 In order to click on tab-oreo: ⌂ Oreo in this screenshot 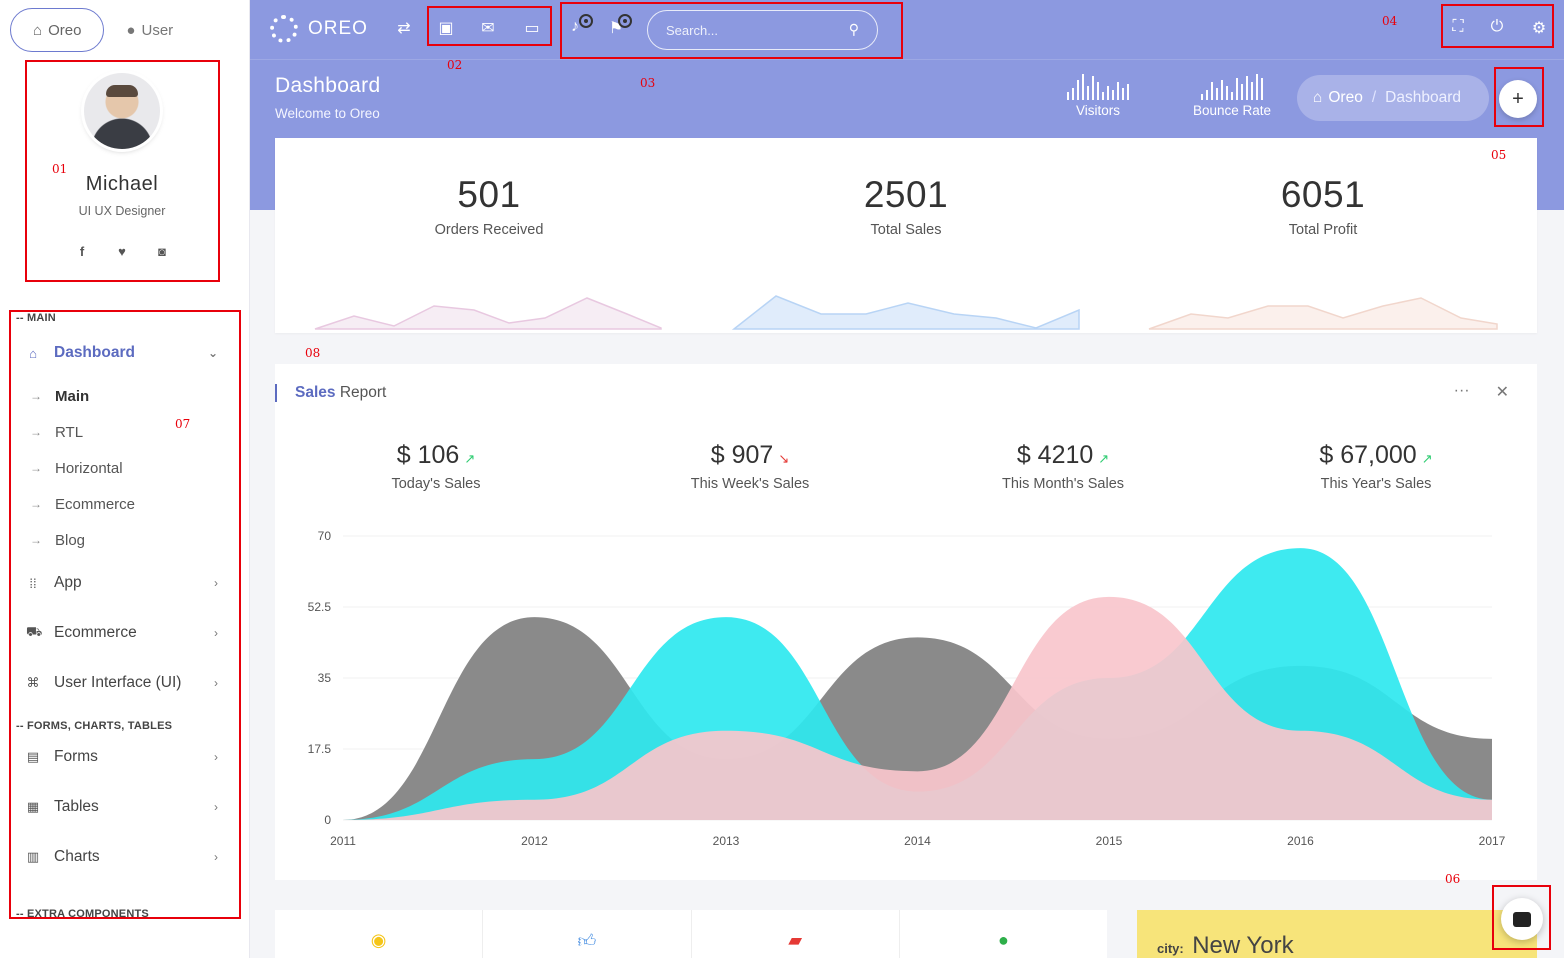, I will do `click(57, 30)`.